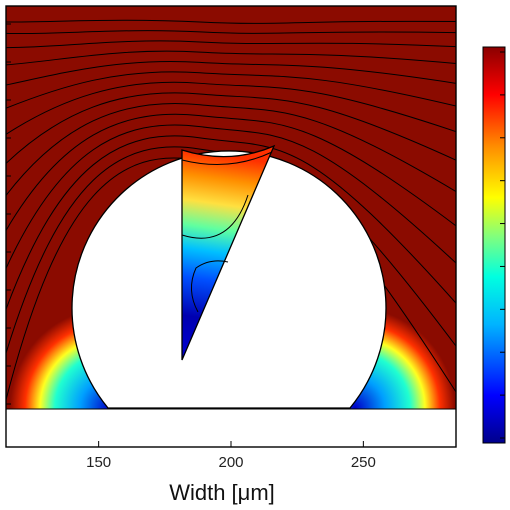 The width and height of the screenshot is (510, 510). Describe the element at coordinates (98, 462) in the screenshot. I see `x-tick-label: 150` at that location.